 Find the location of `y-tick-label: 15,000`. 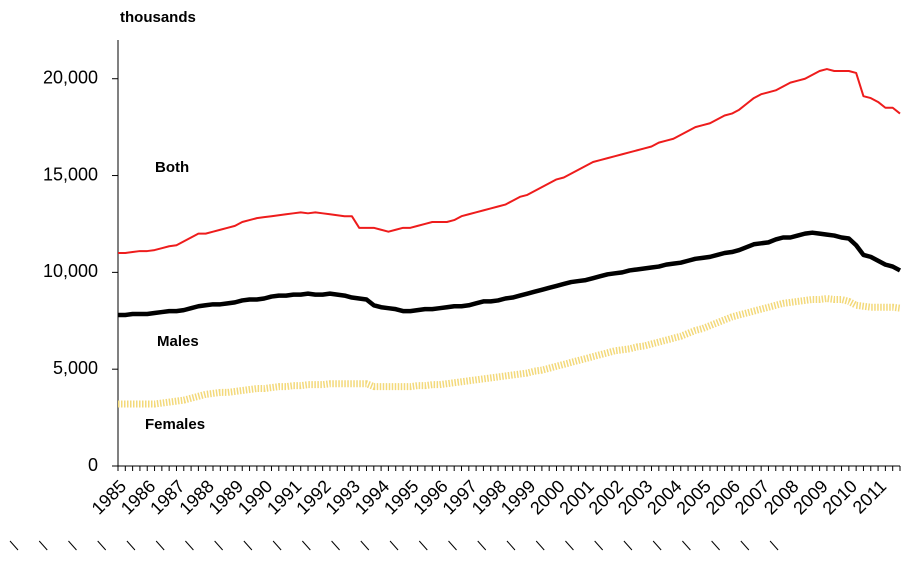

y-tick-label: 15,000 is located at coordinates (70, 174).